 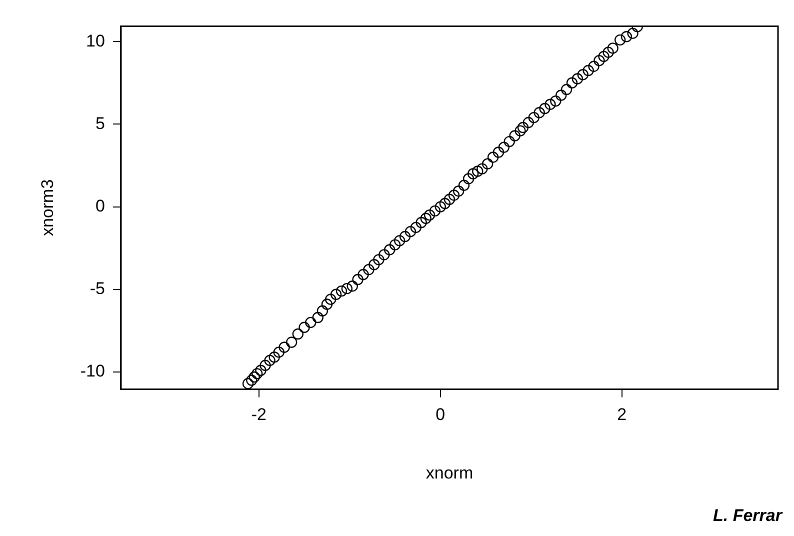 I want to click on y-axis-title: xnorm3, so click(x=47, y=207).